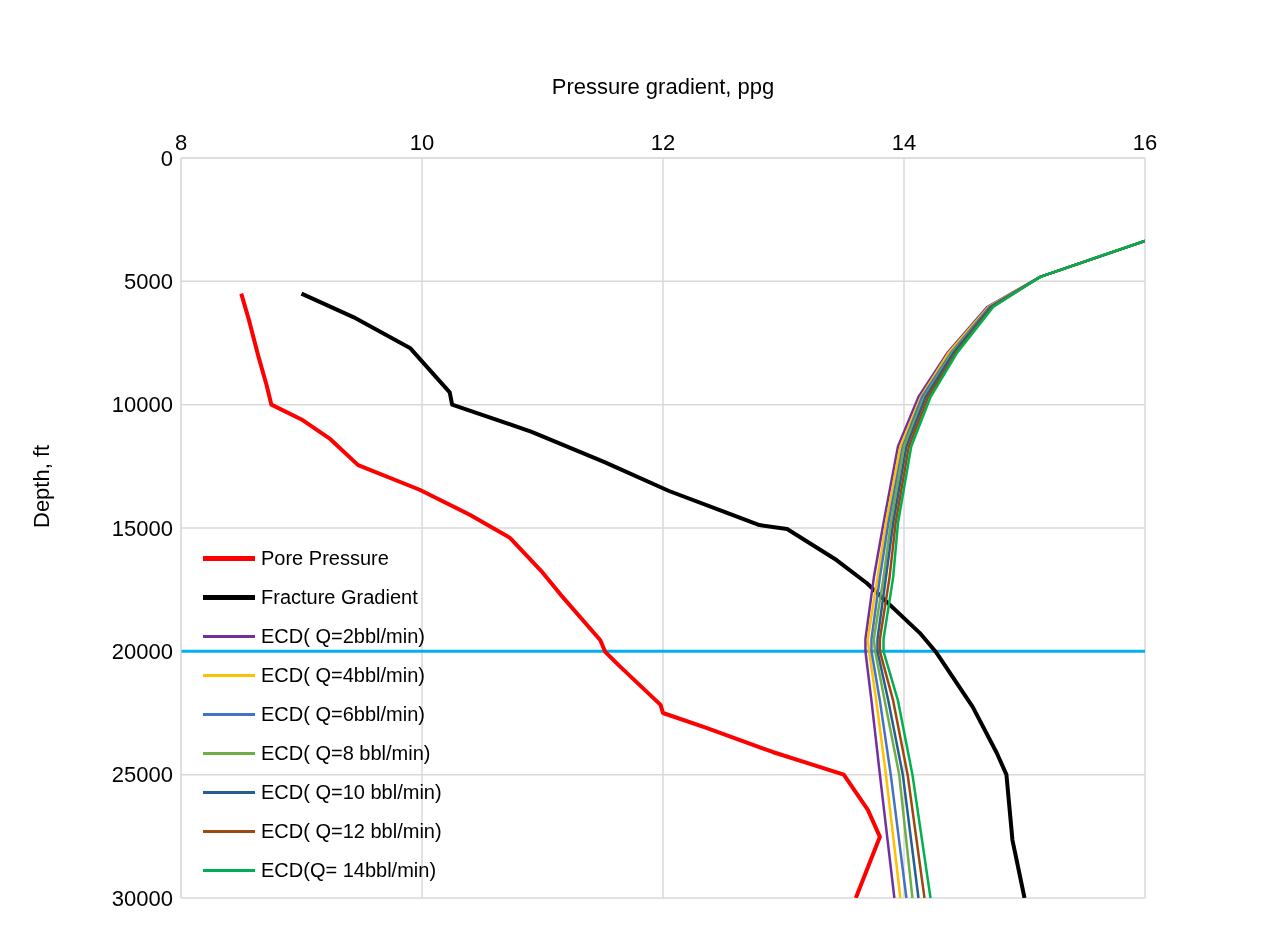  What do you see at coordinates (142, 405) in the screenshot?
I see `y-tick-label: 10000` at bounding box center [142, 405].